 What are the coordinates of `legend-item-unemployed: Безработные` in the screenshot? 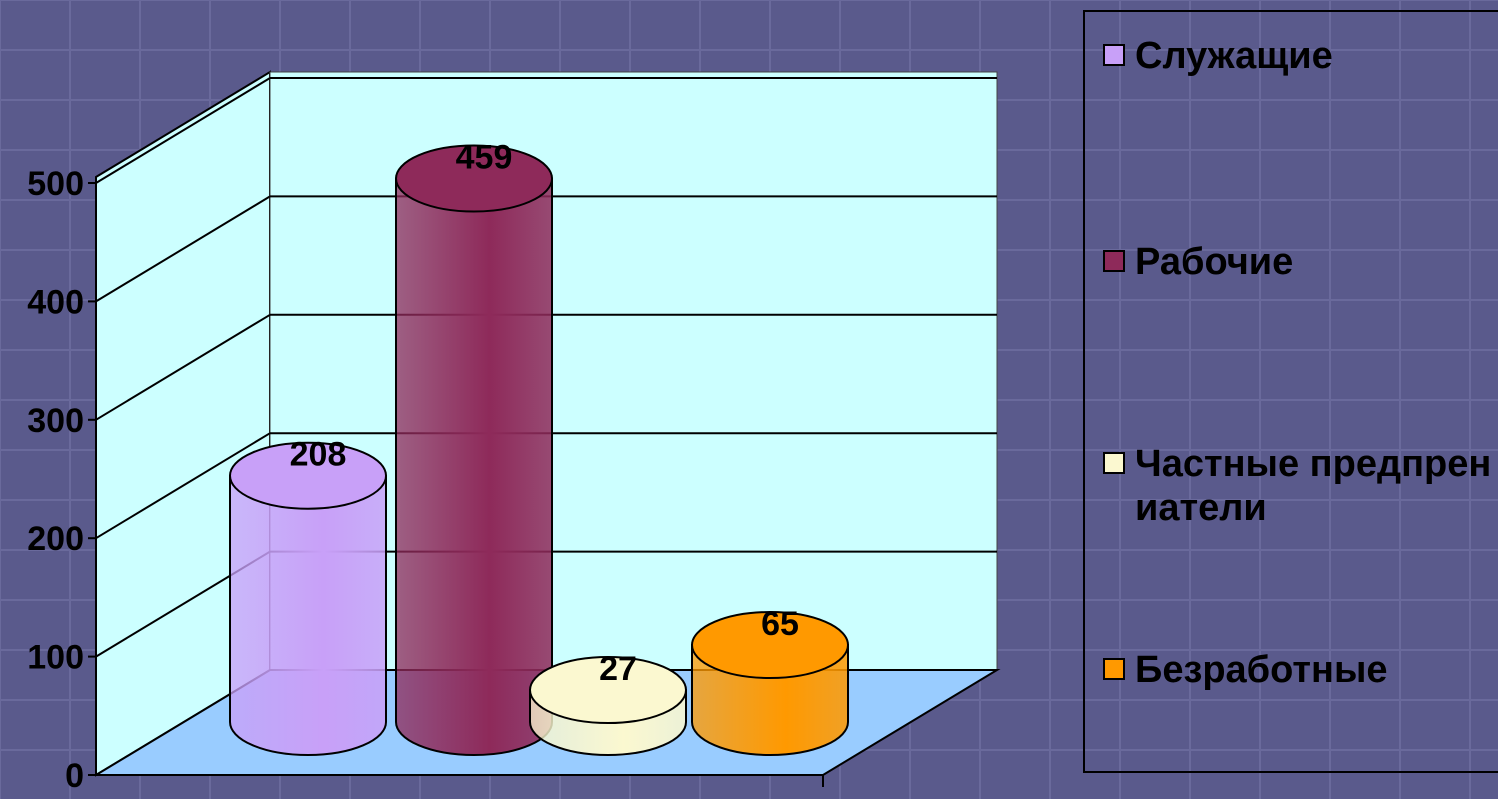 It's located at (1300, 670).